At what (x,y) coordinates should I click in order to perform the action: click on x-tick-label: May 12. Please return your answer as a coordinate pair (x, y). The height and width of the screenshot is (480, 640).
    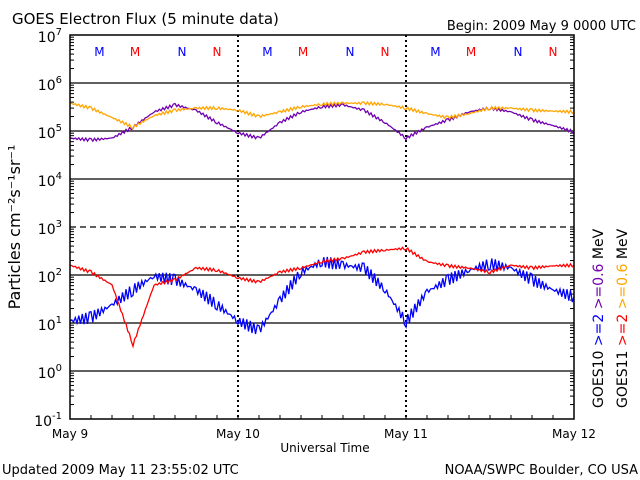
    Looking at the image, I should click on (574, 434).